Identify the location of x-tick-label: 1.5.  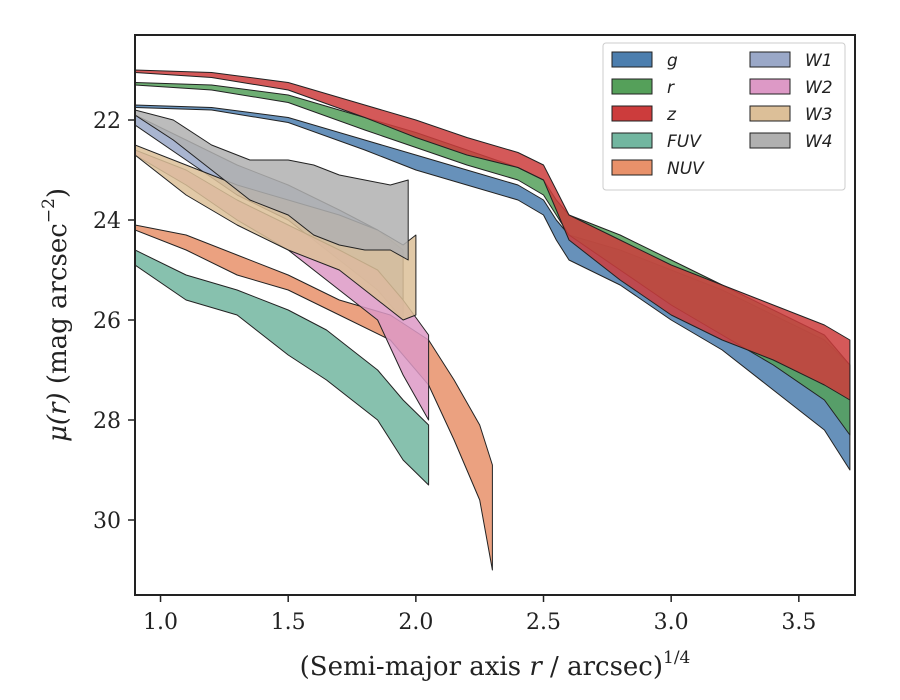
(288, 622).